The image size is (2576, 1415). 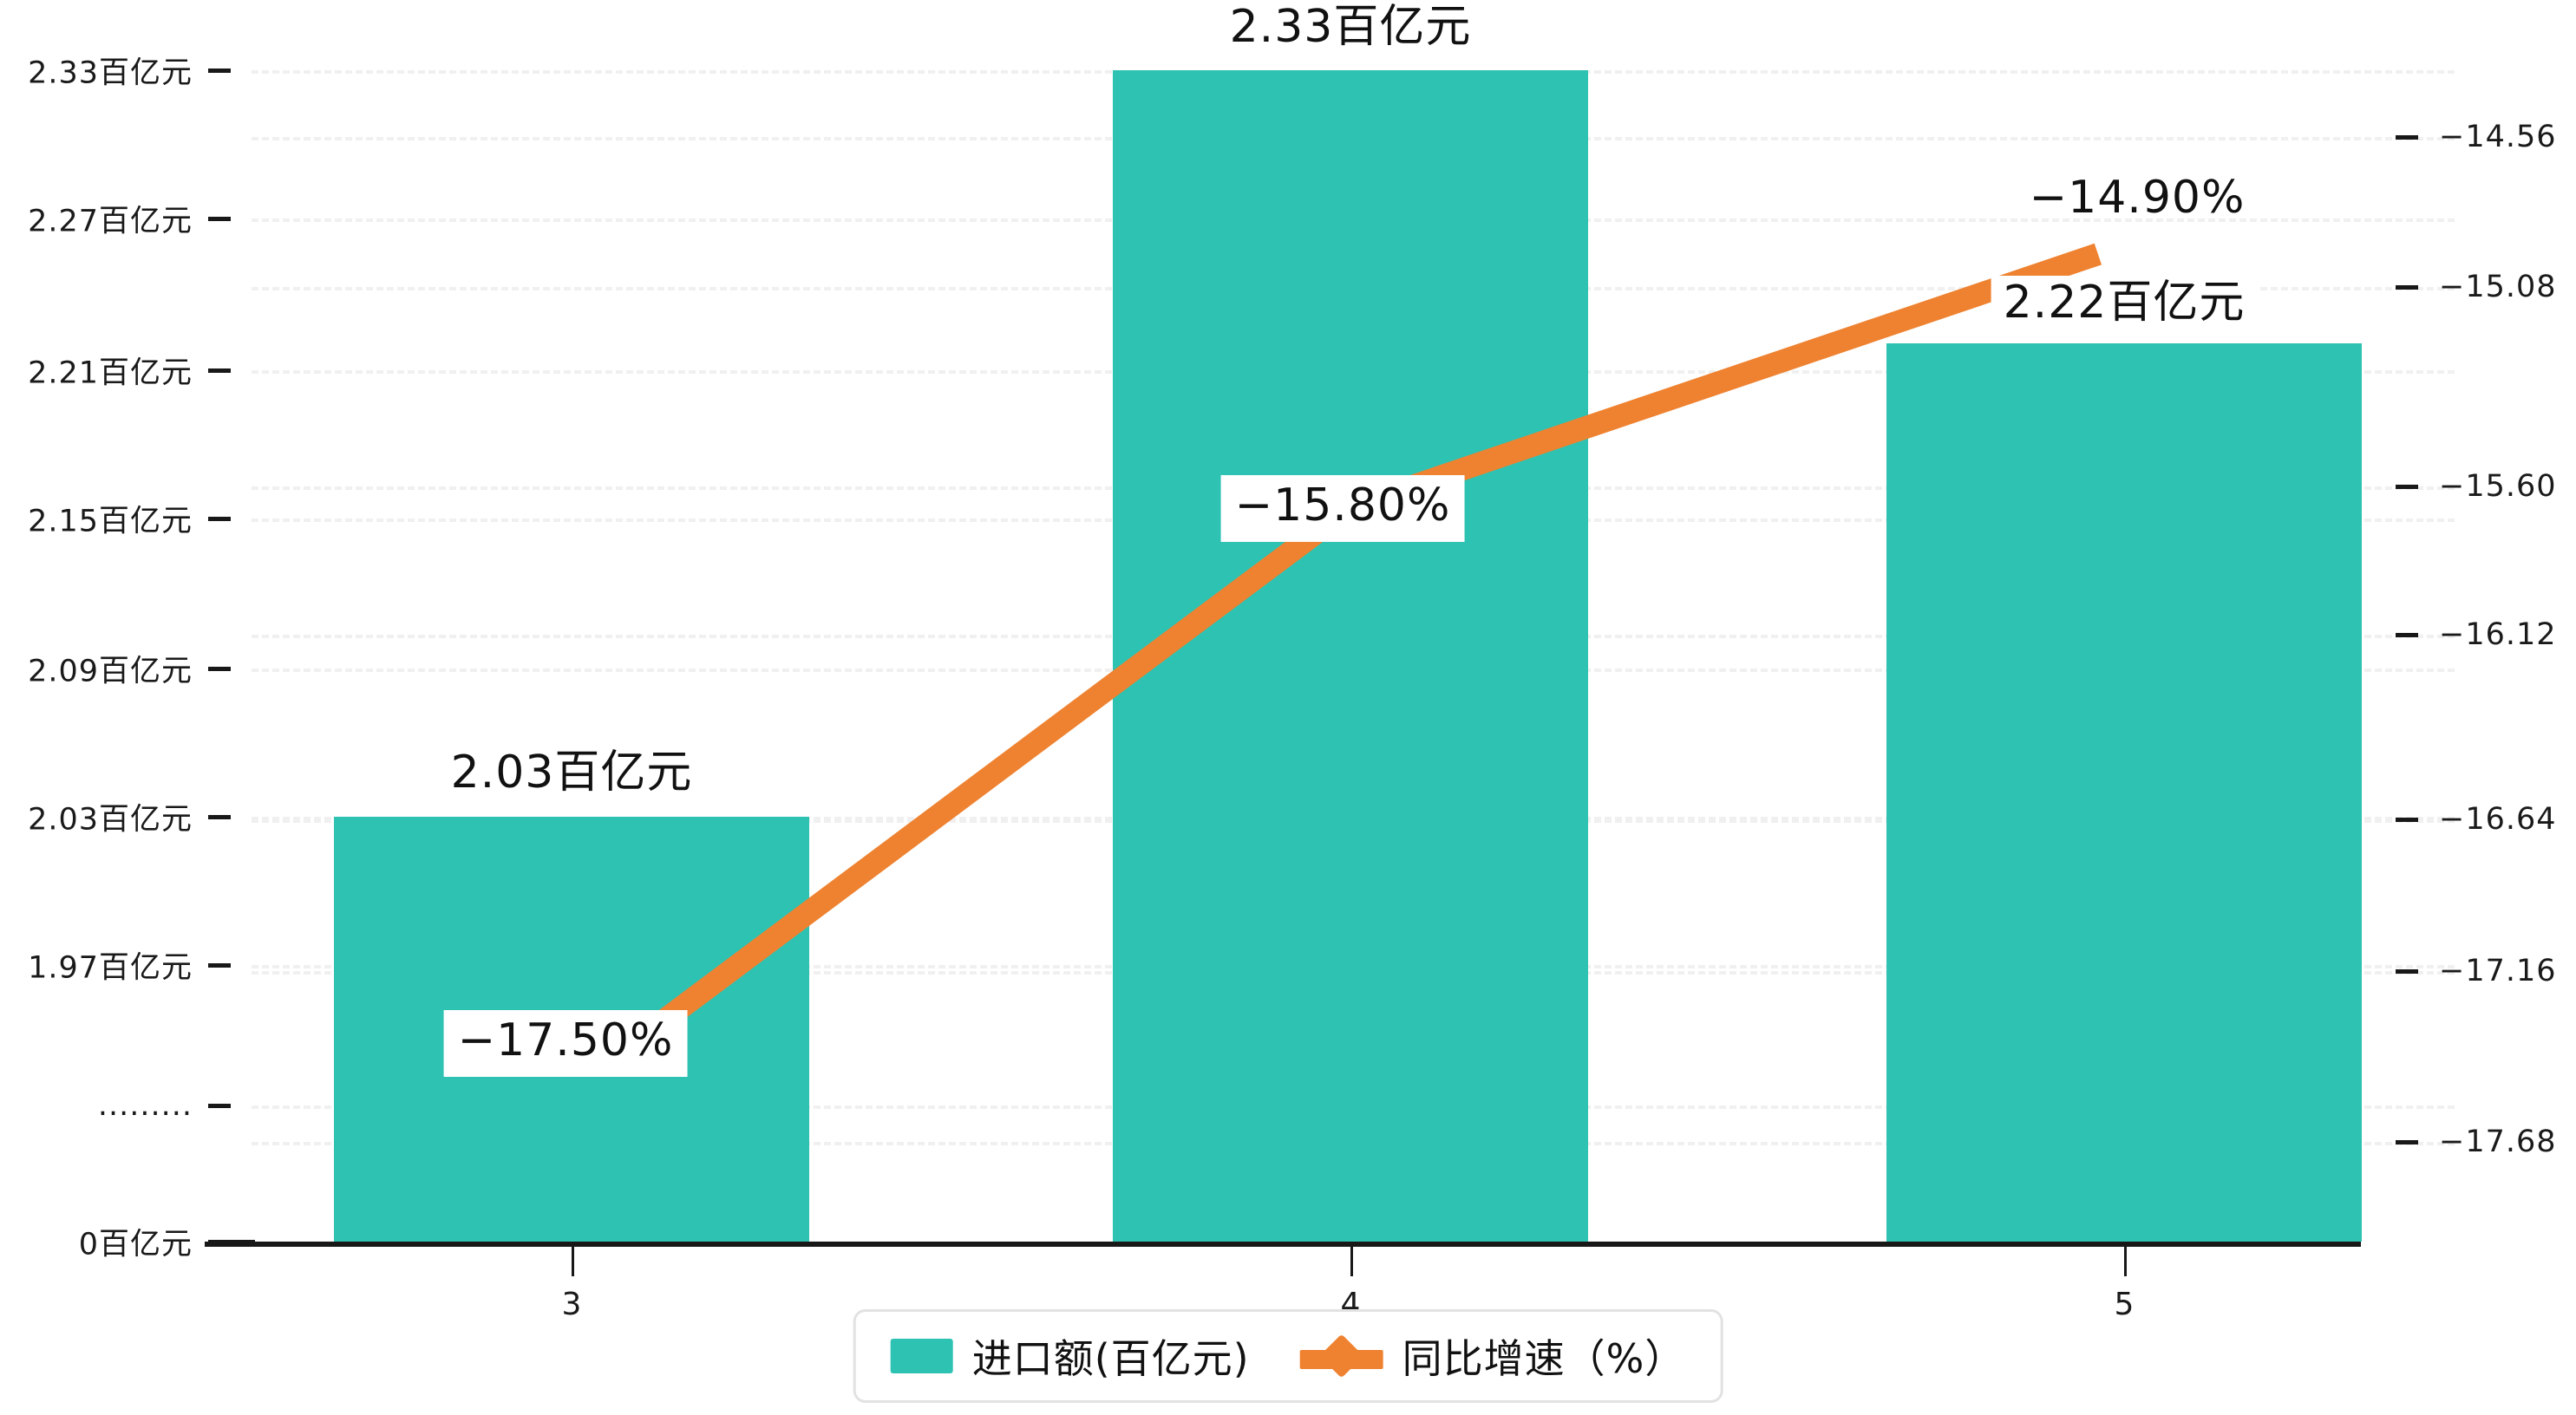 I want to click on bar-data-label: 2.22百亿元, so click(x=2124, y=306).